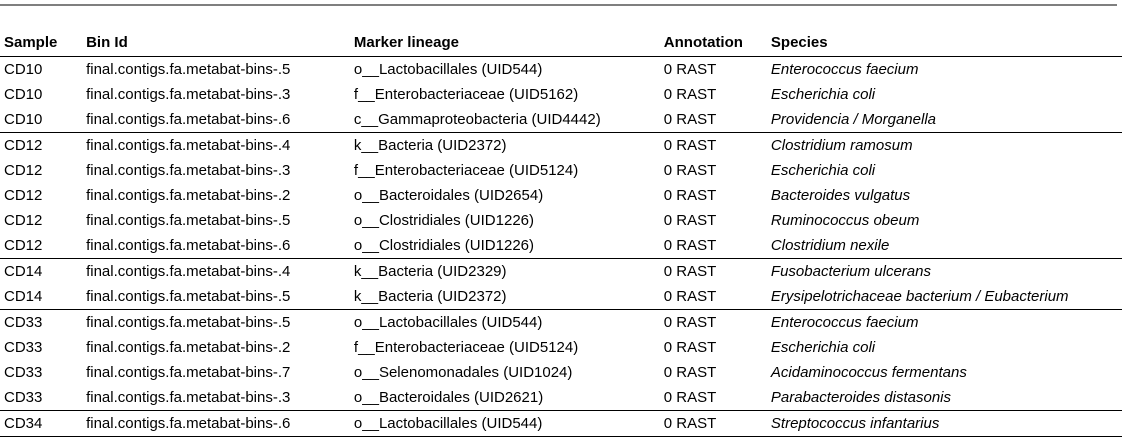 The image size is (1122, 437). I want to click on cell-species: Acidaminococcus fermentans, so click(868, 372).